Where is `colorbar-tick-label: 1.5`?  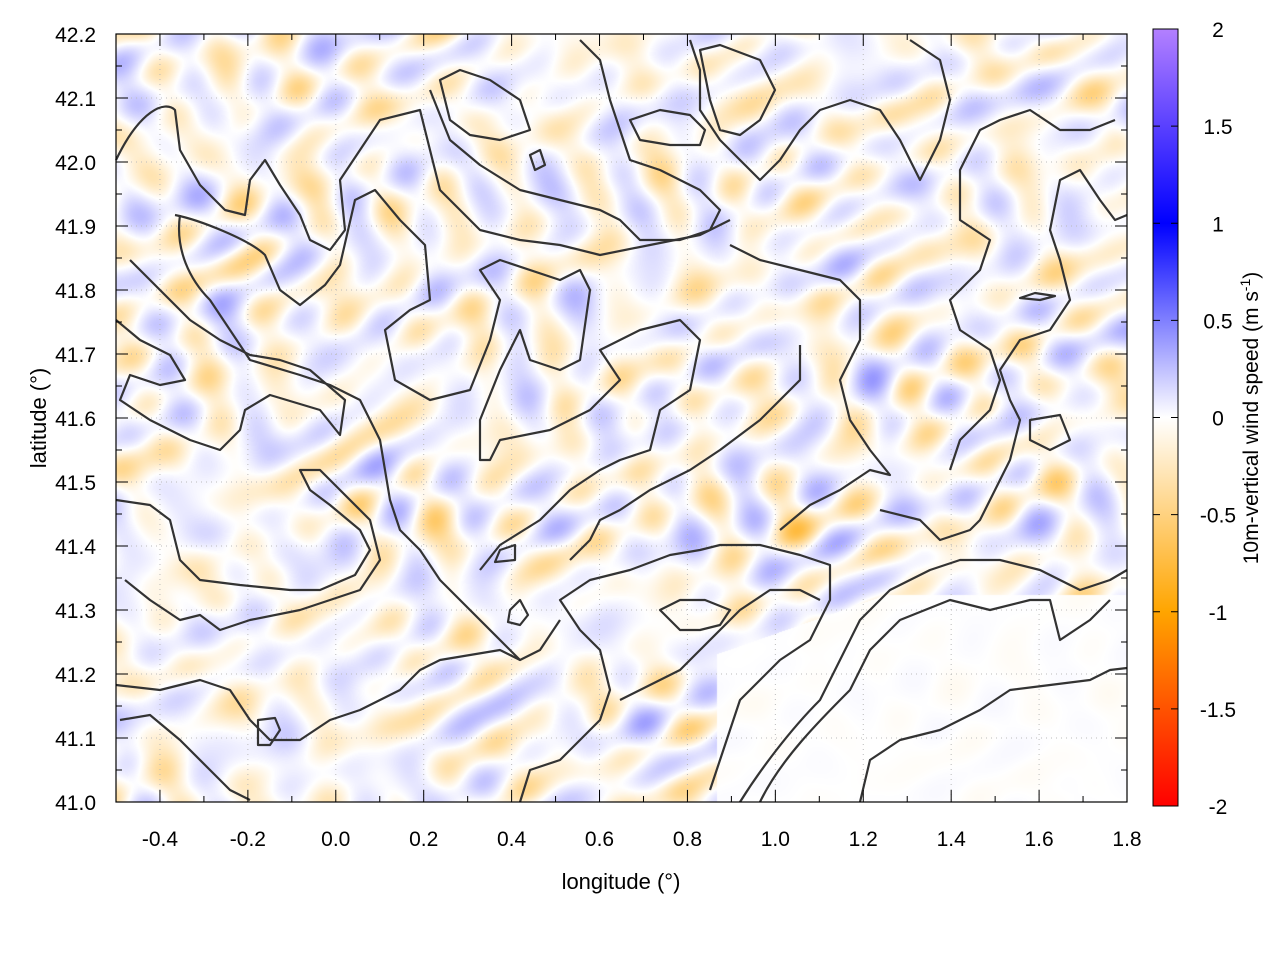 colorbar-tick-label: 1.5 is located at coordinates (1217, 127).